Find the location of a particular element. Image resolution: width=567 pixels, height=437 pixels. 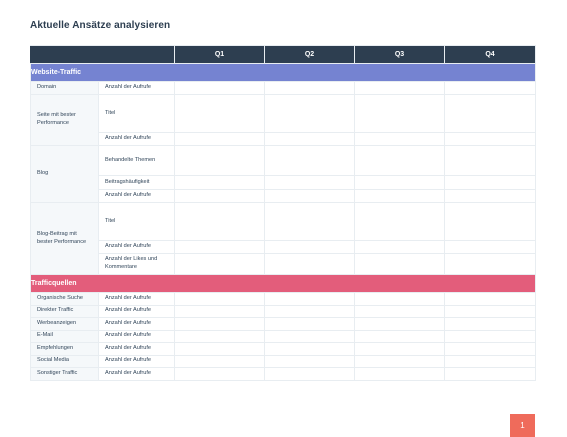

table-row: Direkter Traffic Anzahl der Aufrufe is located at coordinates (283, 311).